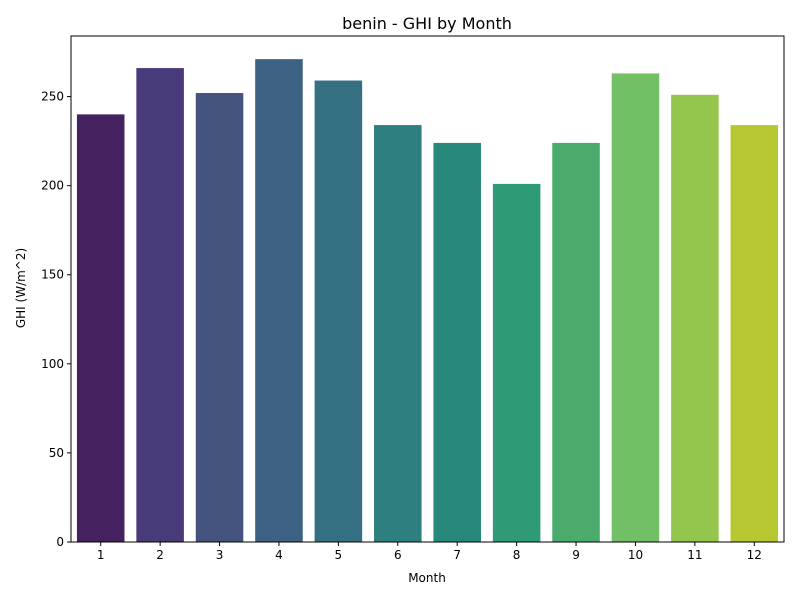 The height and width of the screenshot is (600, 800). Describe the element at coordinates (694, 555) in the screenshot. I see `x-tick-label: 11` at that location.